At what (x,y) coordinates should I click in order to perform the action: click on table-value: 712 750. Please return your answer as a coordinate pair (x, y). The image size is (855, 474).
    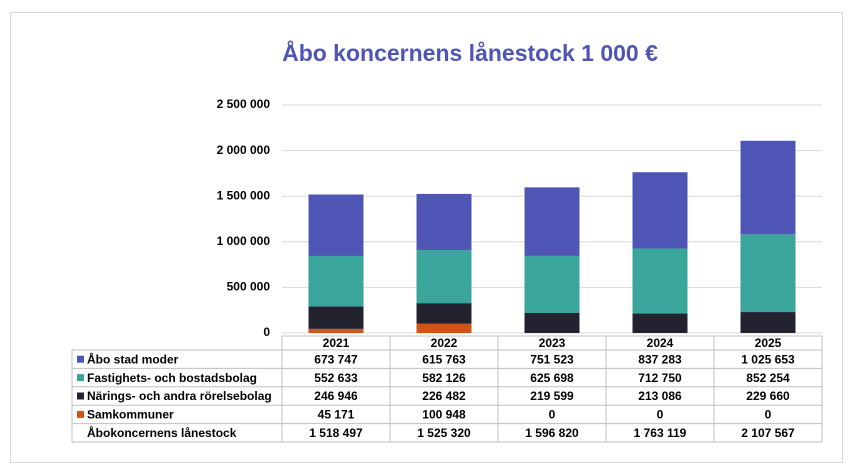
    Looking at the image, I should click on (660, 378).